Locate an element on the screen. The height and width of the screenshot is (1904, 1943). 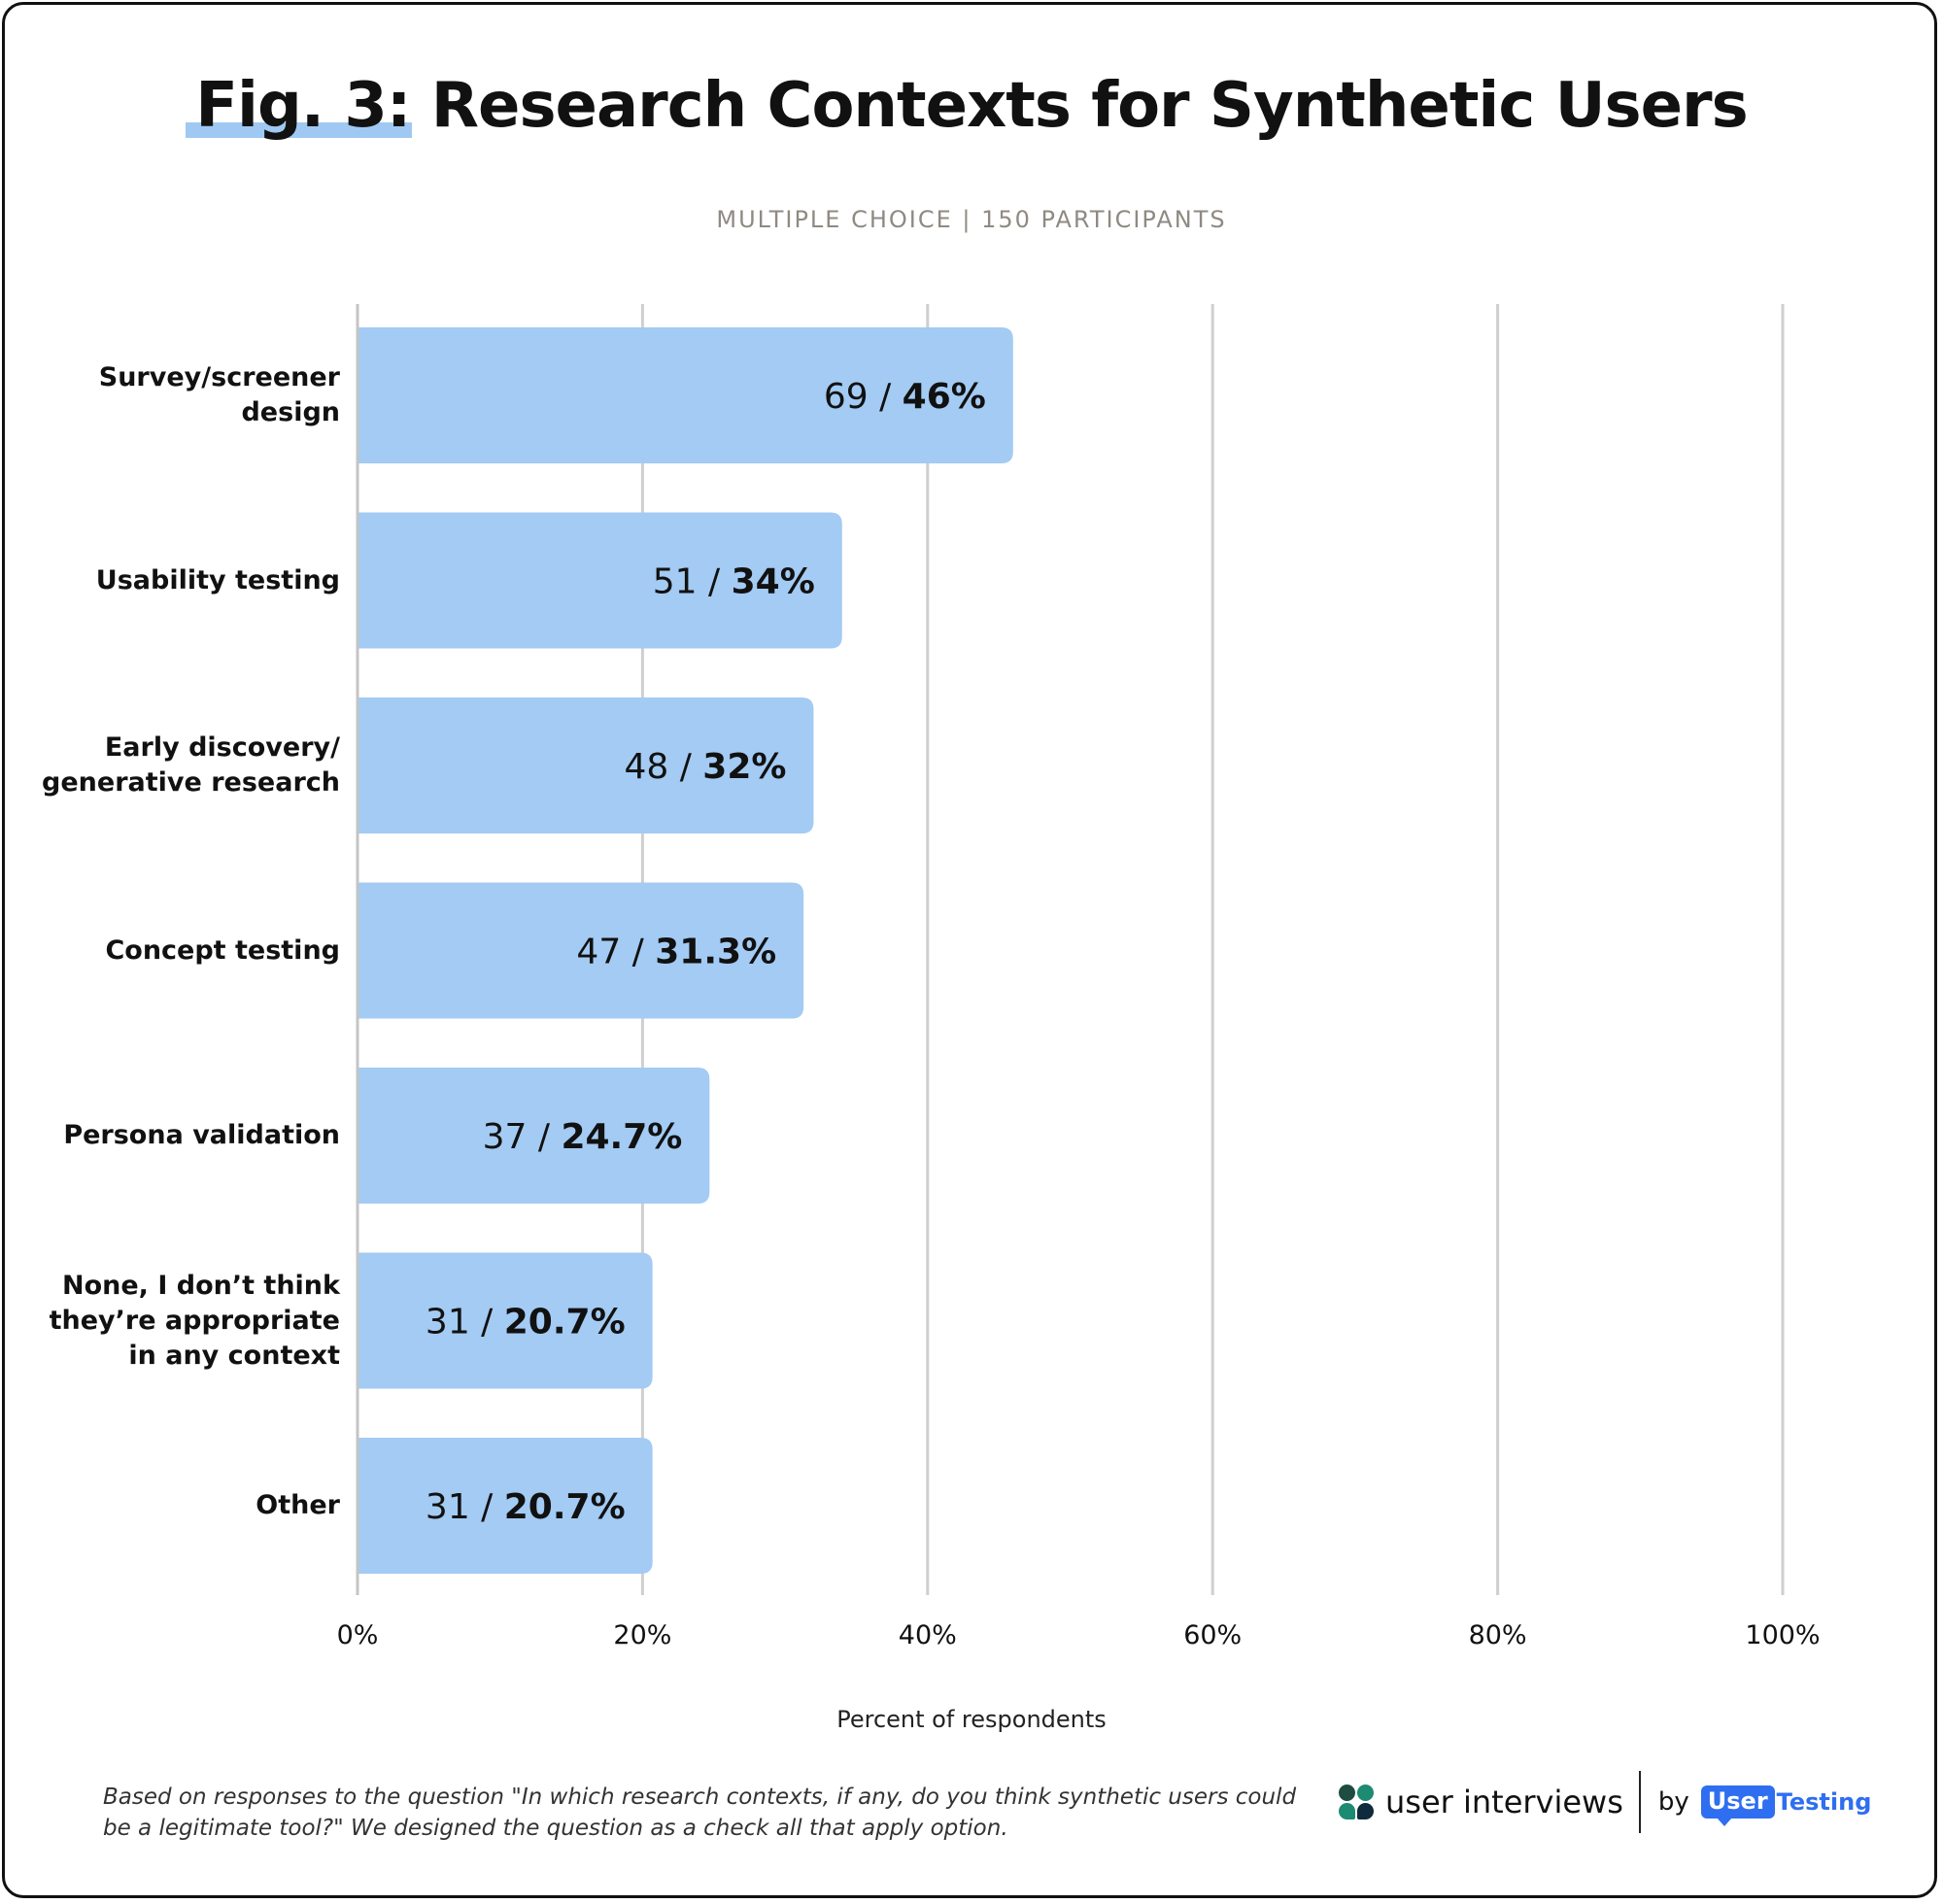
title-prefix: Fig. 3: is located at coordinates (303, 106).